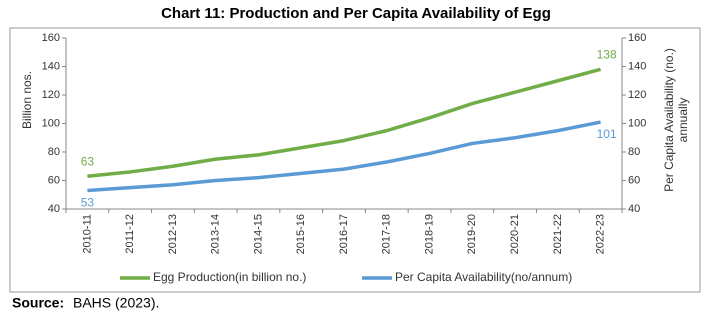 The image size is (712, 317). I want to click on y2-tick-label: 100, so click(637, 123).